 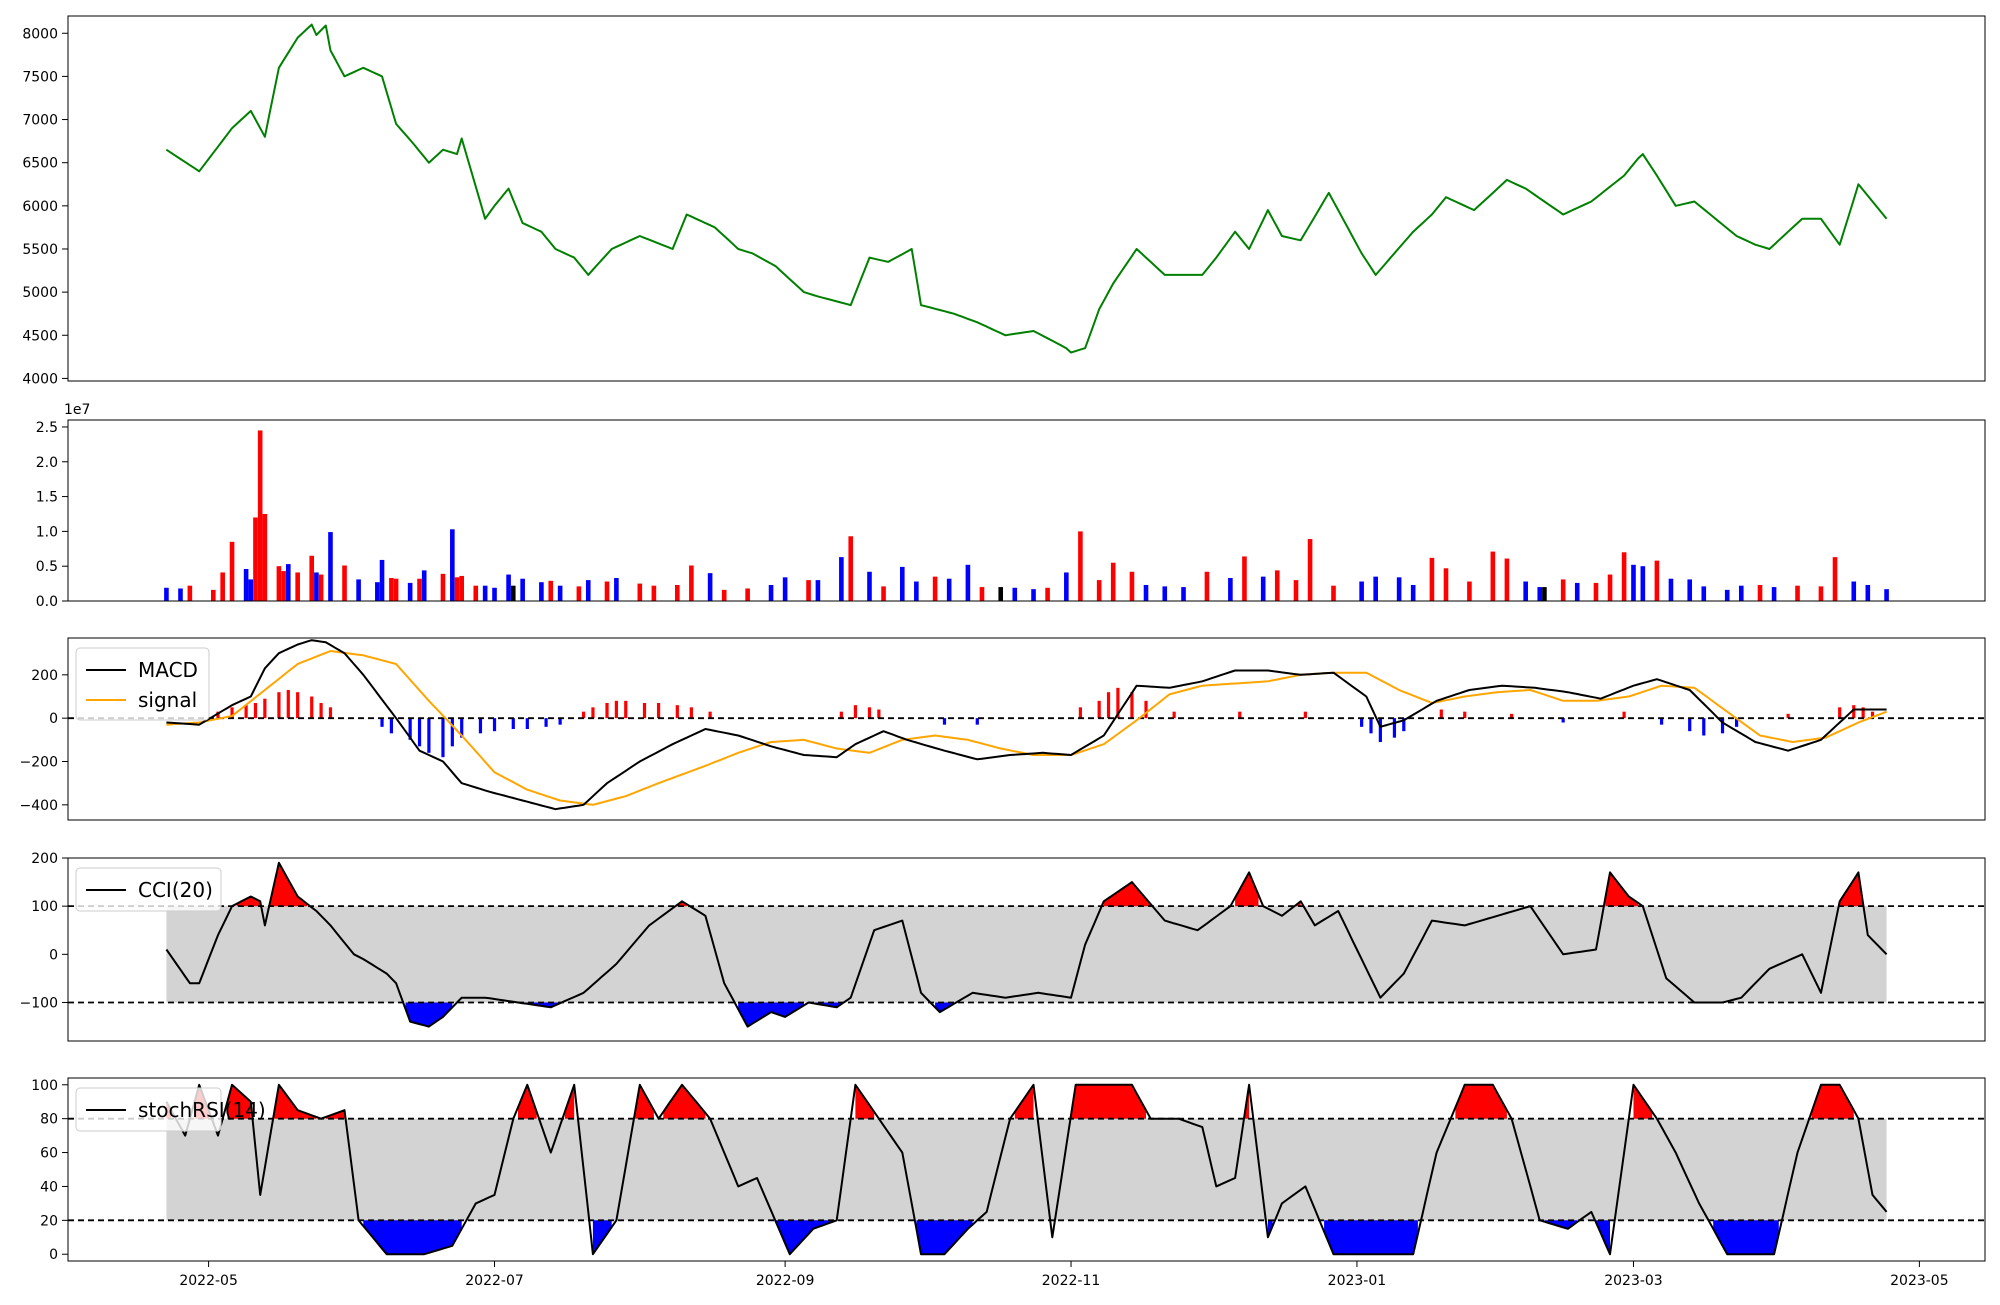 I want to click on x-tick-label: 2022-07, so click(x=494, y=1281).